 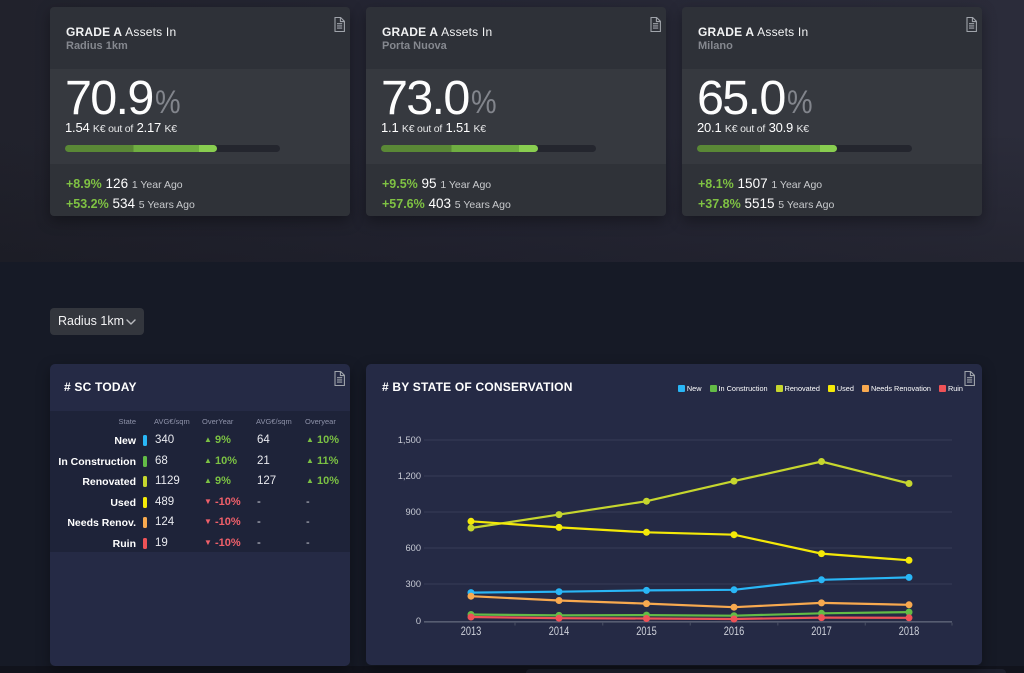 What do you see at coordinates (409, 440) in the screenshot?
I see `svg-text: 1,500` at bounding box center [409, 440].